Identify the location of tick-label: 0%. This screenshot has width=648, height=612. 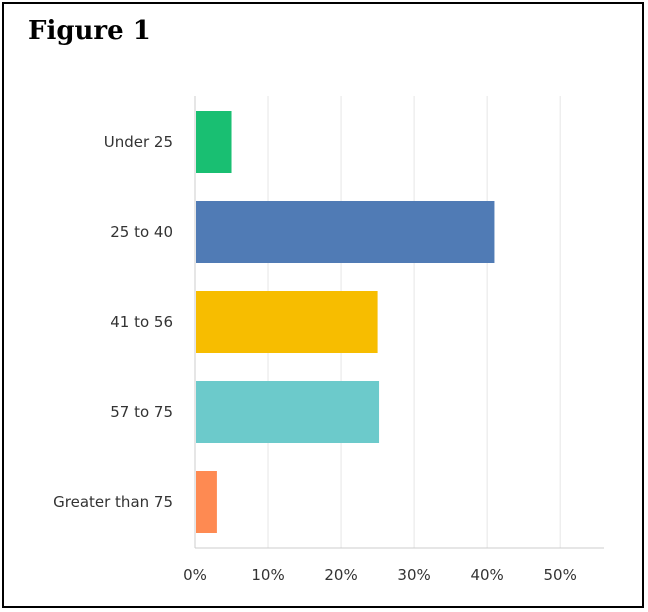
(195, 575).